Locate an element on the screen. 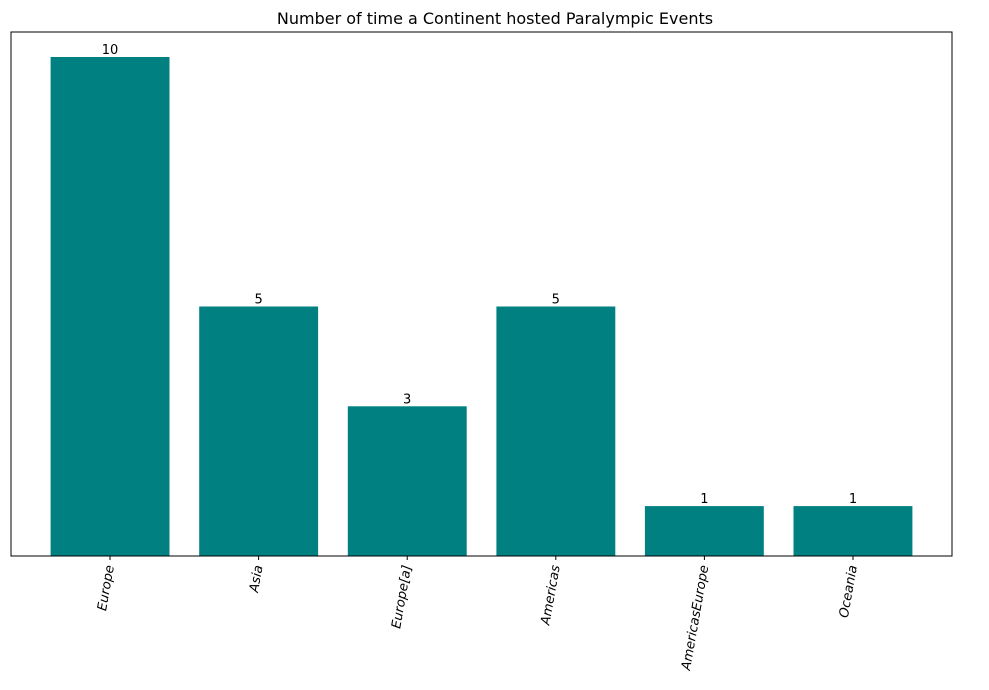  x-tick-label: Oceania is located at coordinates (849, 591).